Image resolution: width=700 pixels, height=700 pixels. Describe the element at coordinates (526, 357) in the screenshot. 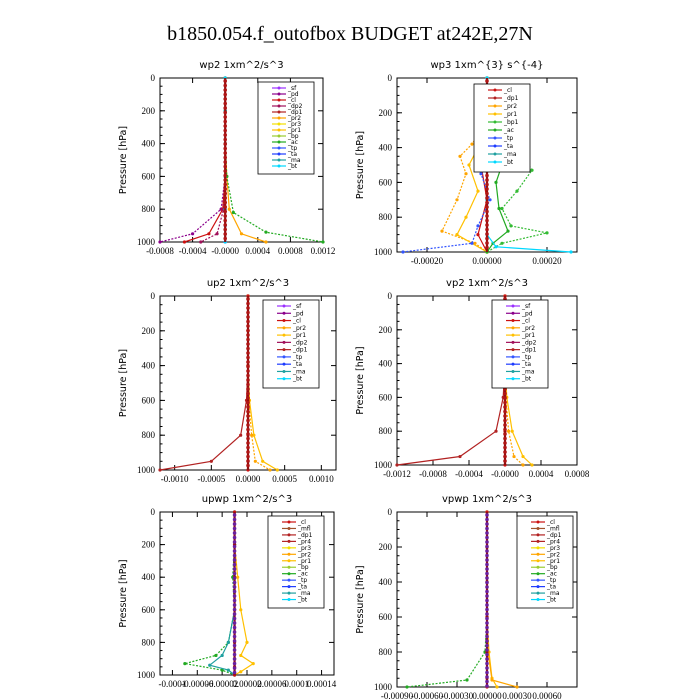

I see `legend-label: _tp` at that location.